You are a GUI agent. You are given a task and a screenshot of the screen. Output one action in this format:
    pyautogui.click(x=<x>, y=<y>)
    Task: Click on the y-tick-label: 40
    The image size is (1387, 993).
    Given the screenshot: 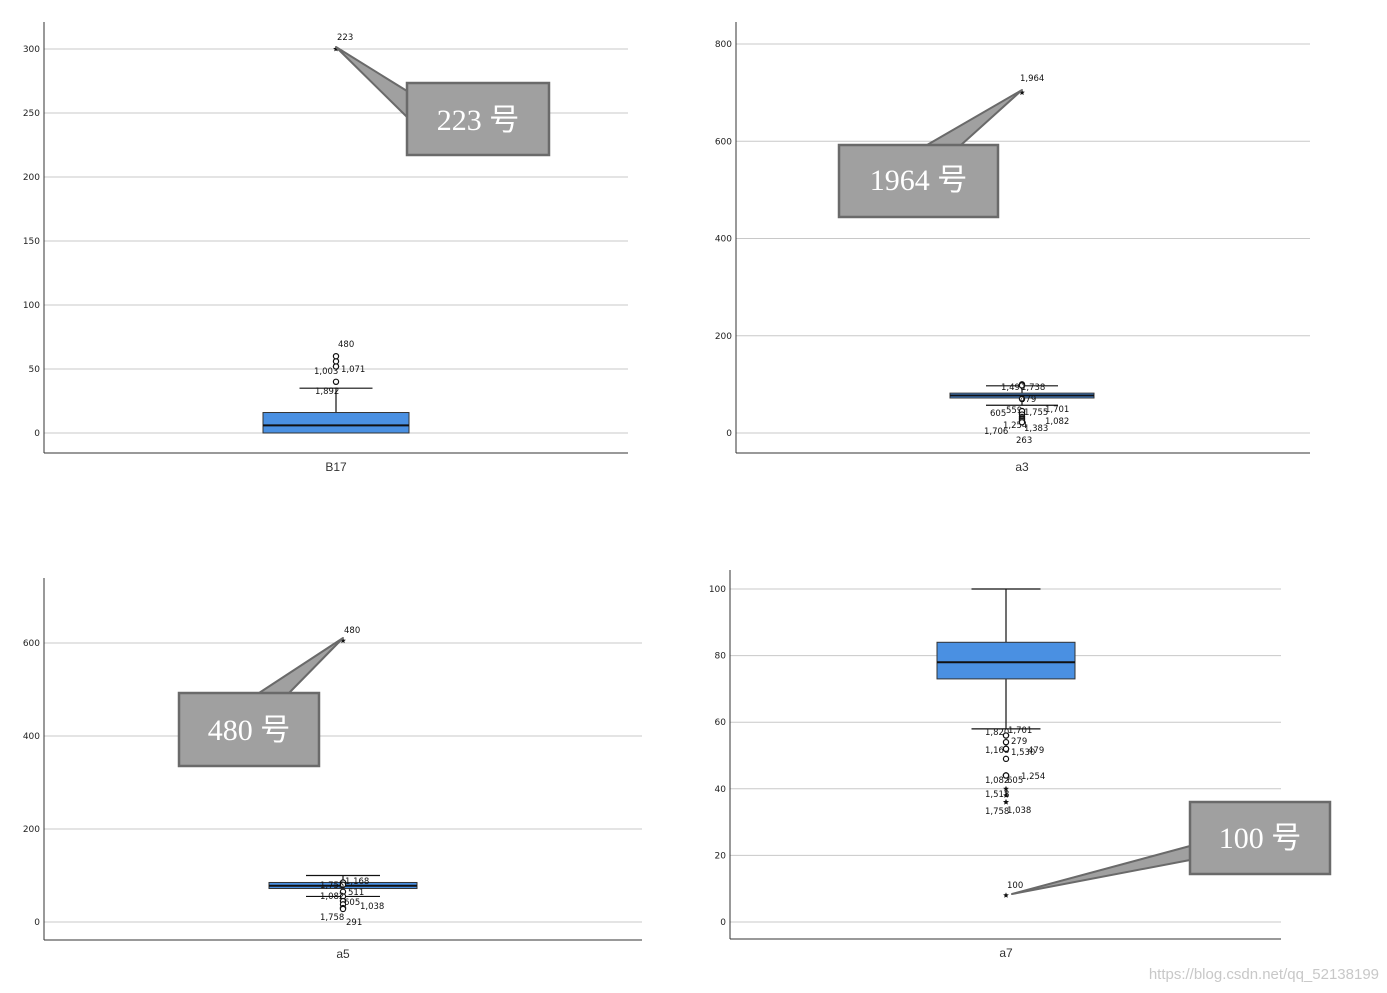 What is the action you would take?
    pyautogui.click(x=721, y=790)
    